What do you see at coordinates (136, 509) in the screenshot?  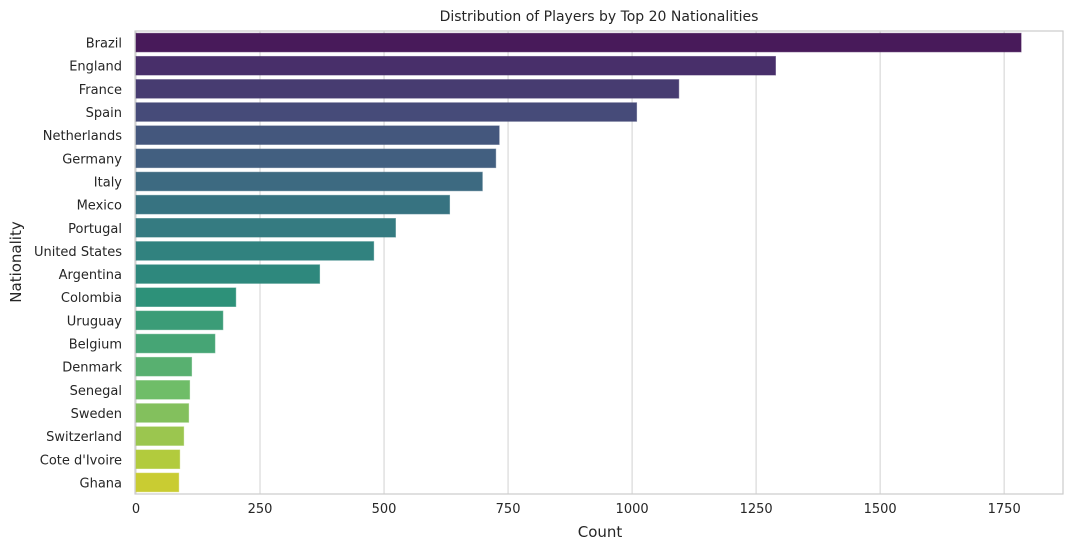 I see `x-tick-label: 0` at bounding box center [136, 509].